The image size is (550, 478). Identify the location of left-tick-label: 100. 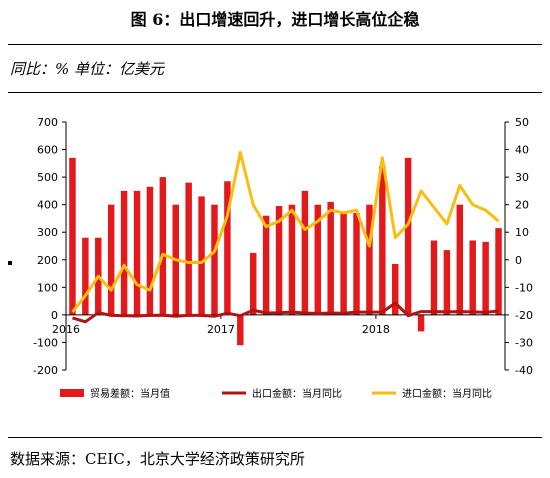
(47, 287).